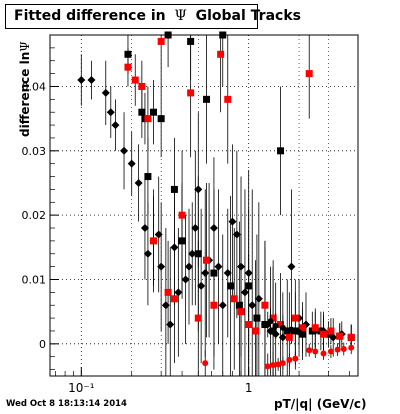 The width and height of the screenshot is (400, 414). I want to click on y-tick-label: 0.02, so click(34, 215).